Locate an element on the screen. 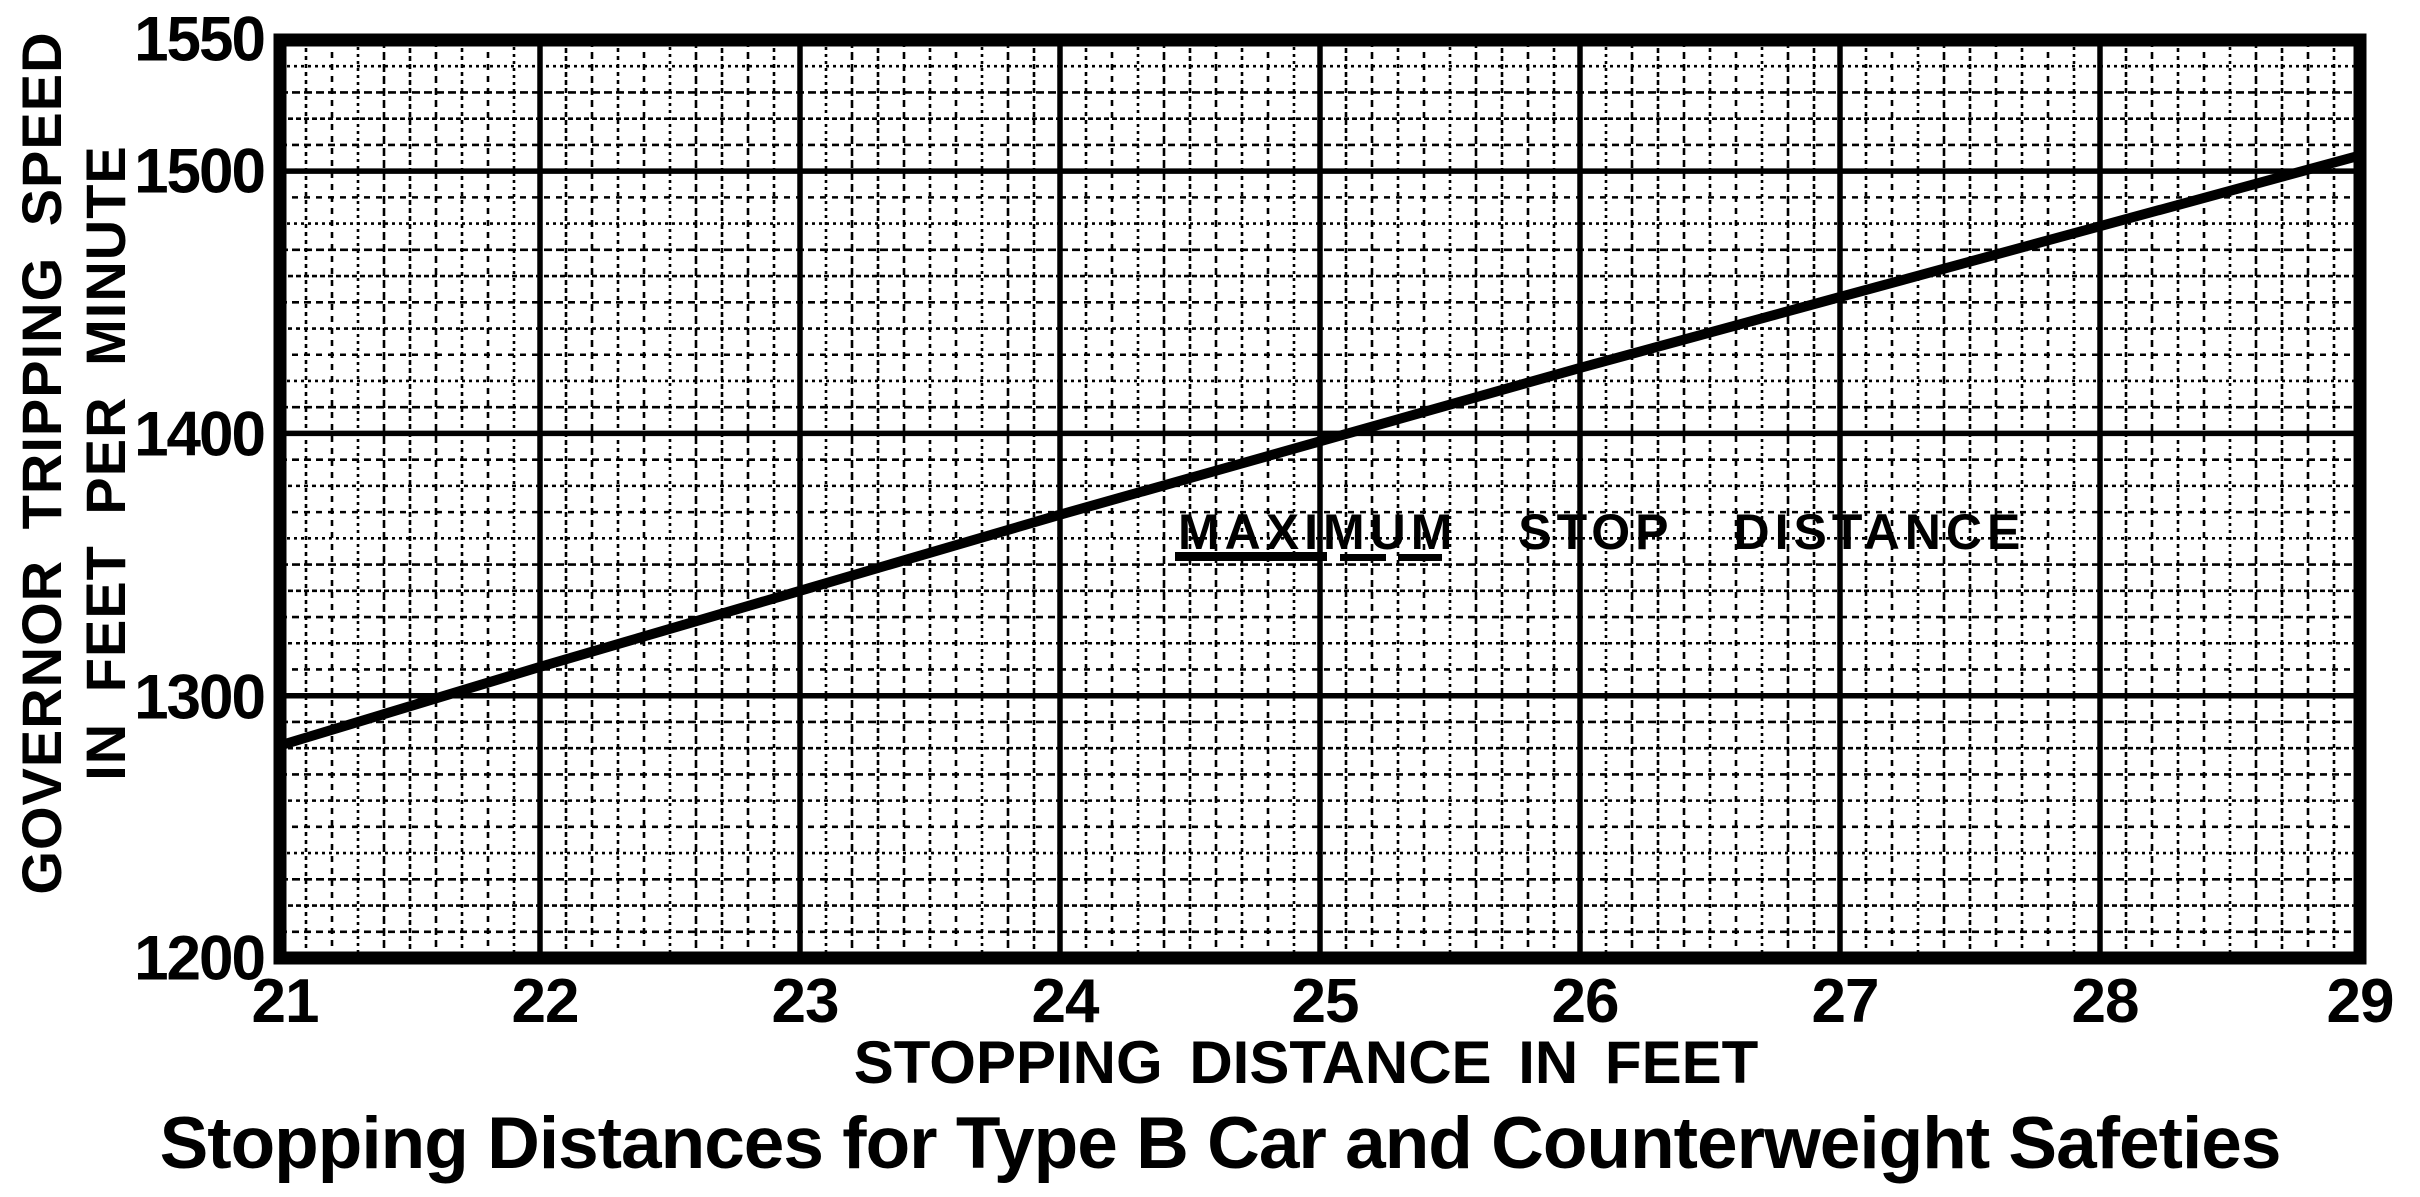  x-tick-26: 26 is located at coordinates (1585, 1001).